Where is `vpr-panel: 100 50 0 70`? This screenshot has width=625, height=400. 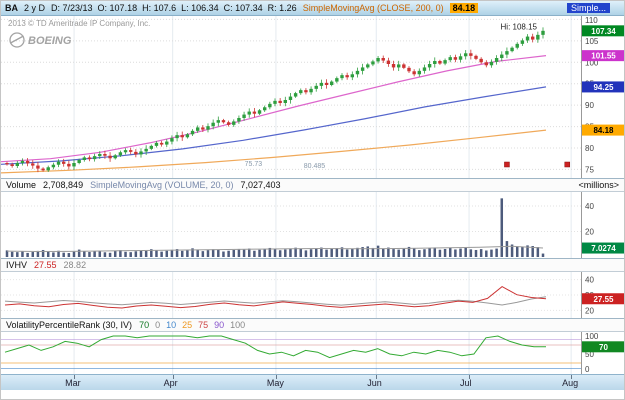
vpr-panel: 100 50 0 70 is located at coordinates (312, 353).